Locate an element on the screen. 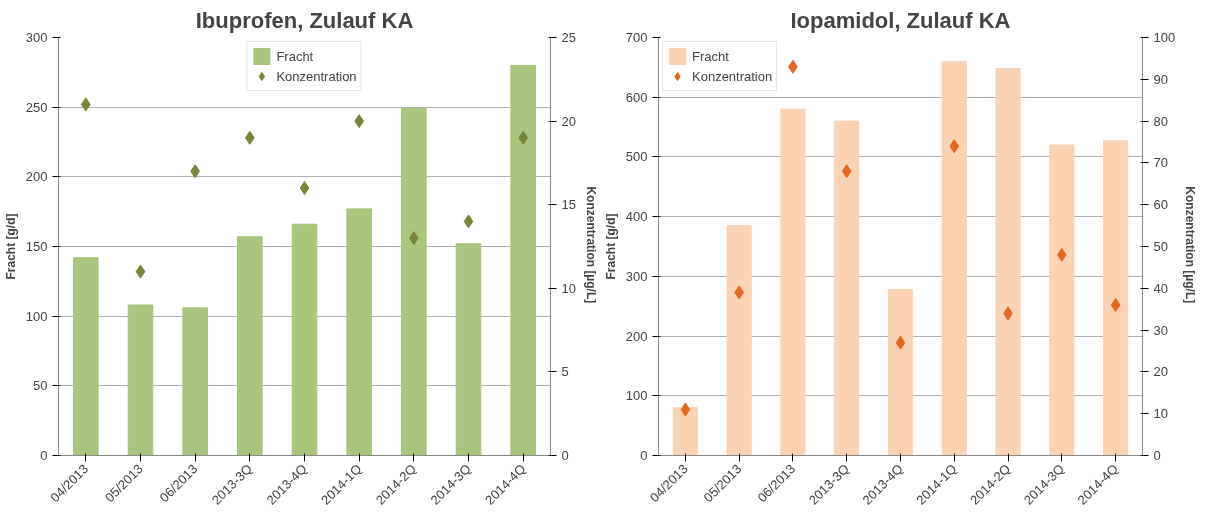 This screenshot has height=521, width=1212. chart-title: Iopamidol, Zulauf KA is located at coordinates (900, 20).